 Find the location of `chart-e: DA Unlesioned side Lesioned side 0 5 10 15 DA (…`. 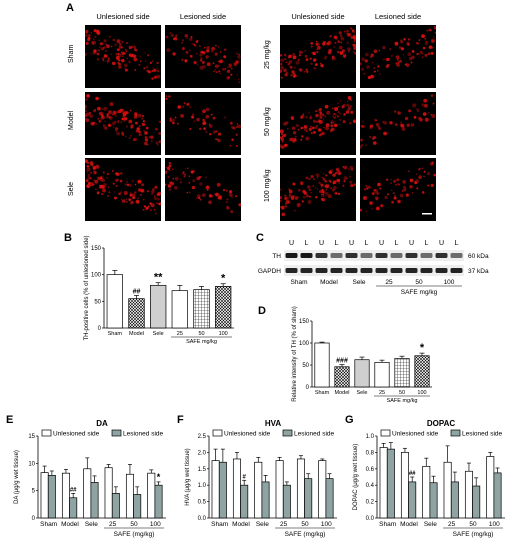

chart-e: DA Unlesioned side Lesioned side 0 5 10 15 DA (… is located at coordinates (90, 478).